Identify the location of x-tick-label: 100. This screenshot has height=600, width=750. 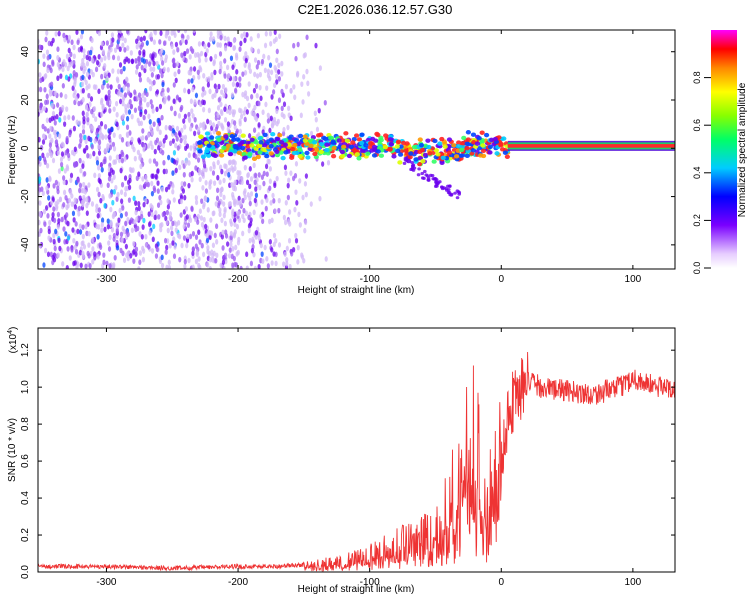
(633, 279).